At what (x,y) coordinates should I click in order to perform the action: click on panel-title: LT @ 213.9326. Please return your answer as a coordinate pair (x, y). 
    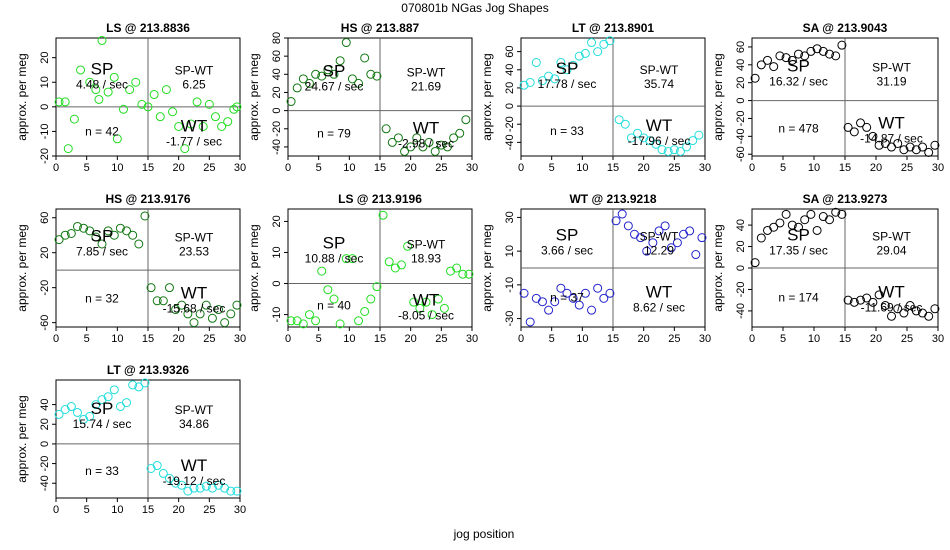
    Looking at the image, I should click on (148, 370).